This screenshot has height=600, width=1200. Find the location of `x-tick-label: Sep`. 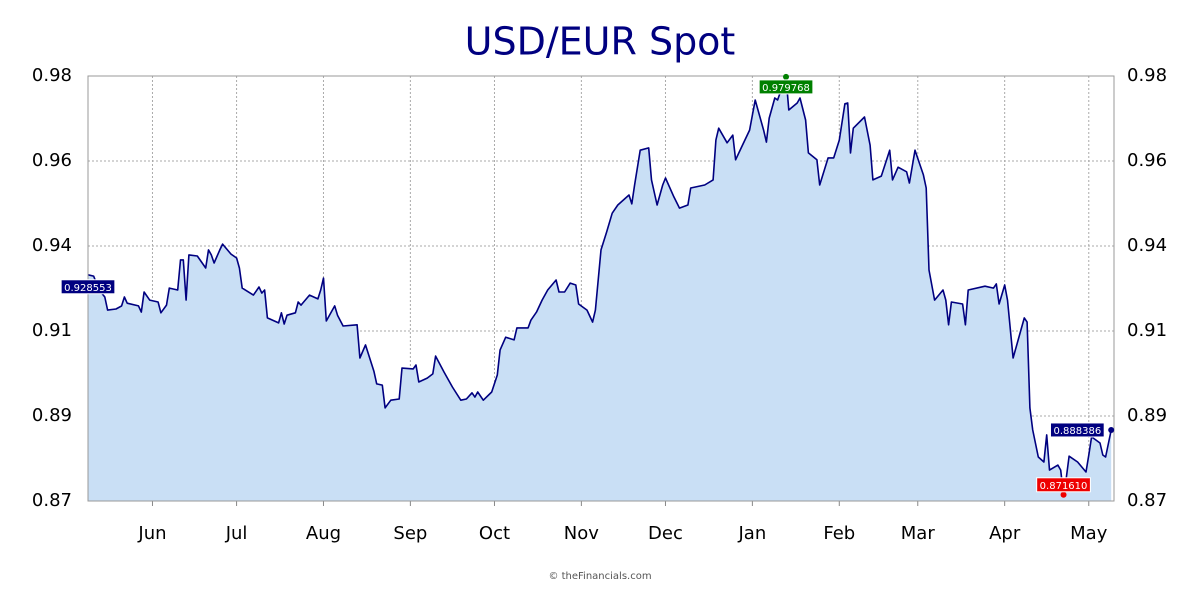

x-tick-label: Sep is located at coordinates (410, 533).